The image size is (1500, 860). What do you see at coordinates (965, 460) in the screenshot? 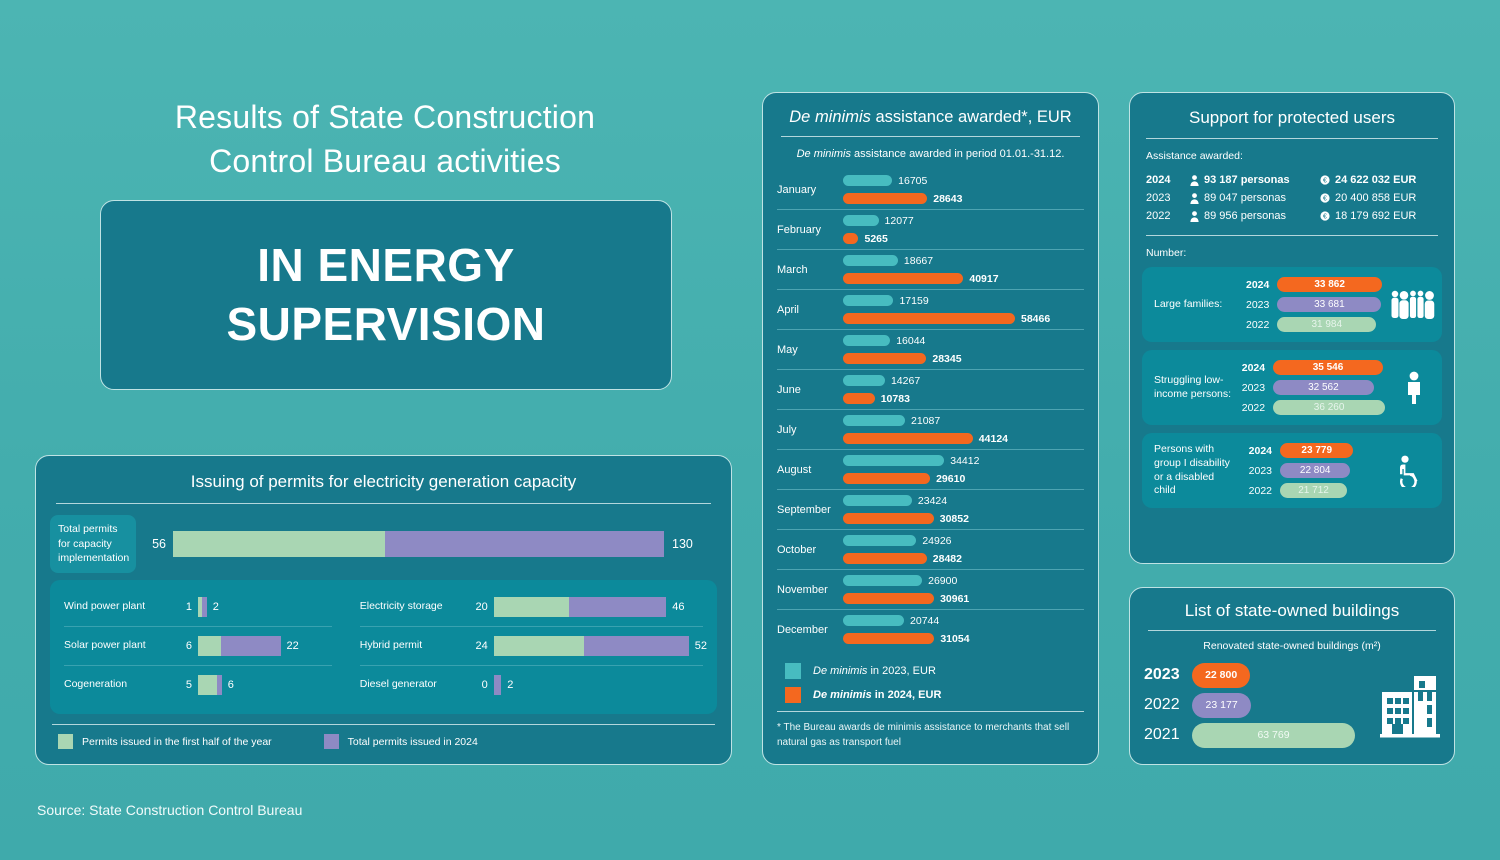
I see `bar-value: 34412` at bounding box center [965, 460].